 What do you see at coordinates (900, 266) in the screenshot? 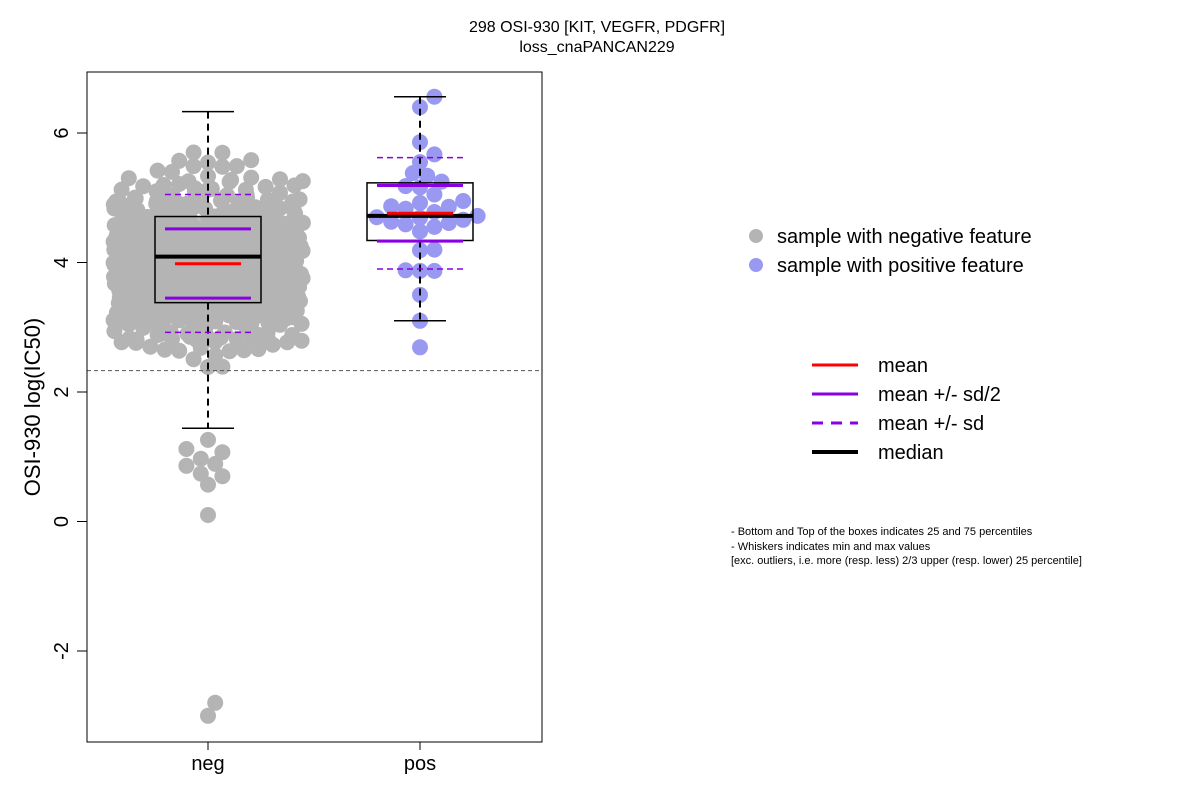
I see `legend-point-label: sample with positive feature` at bounding box center [900, 266].